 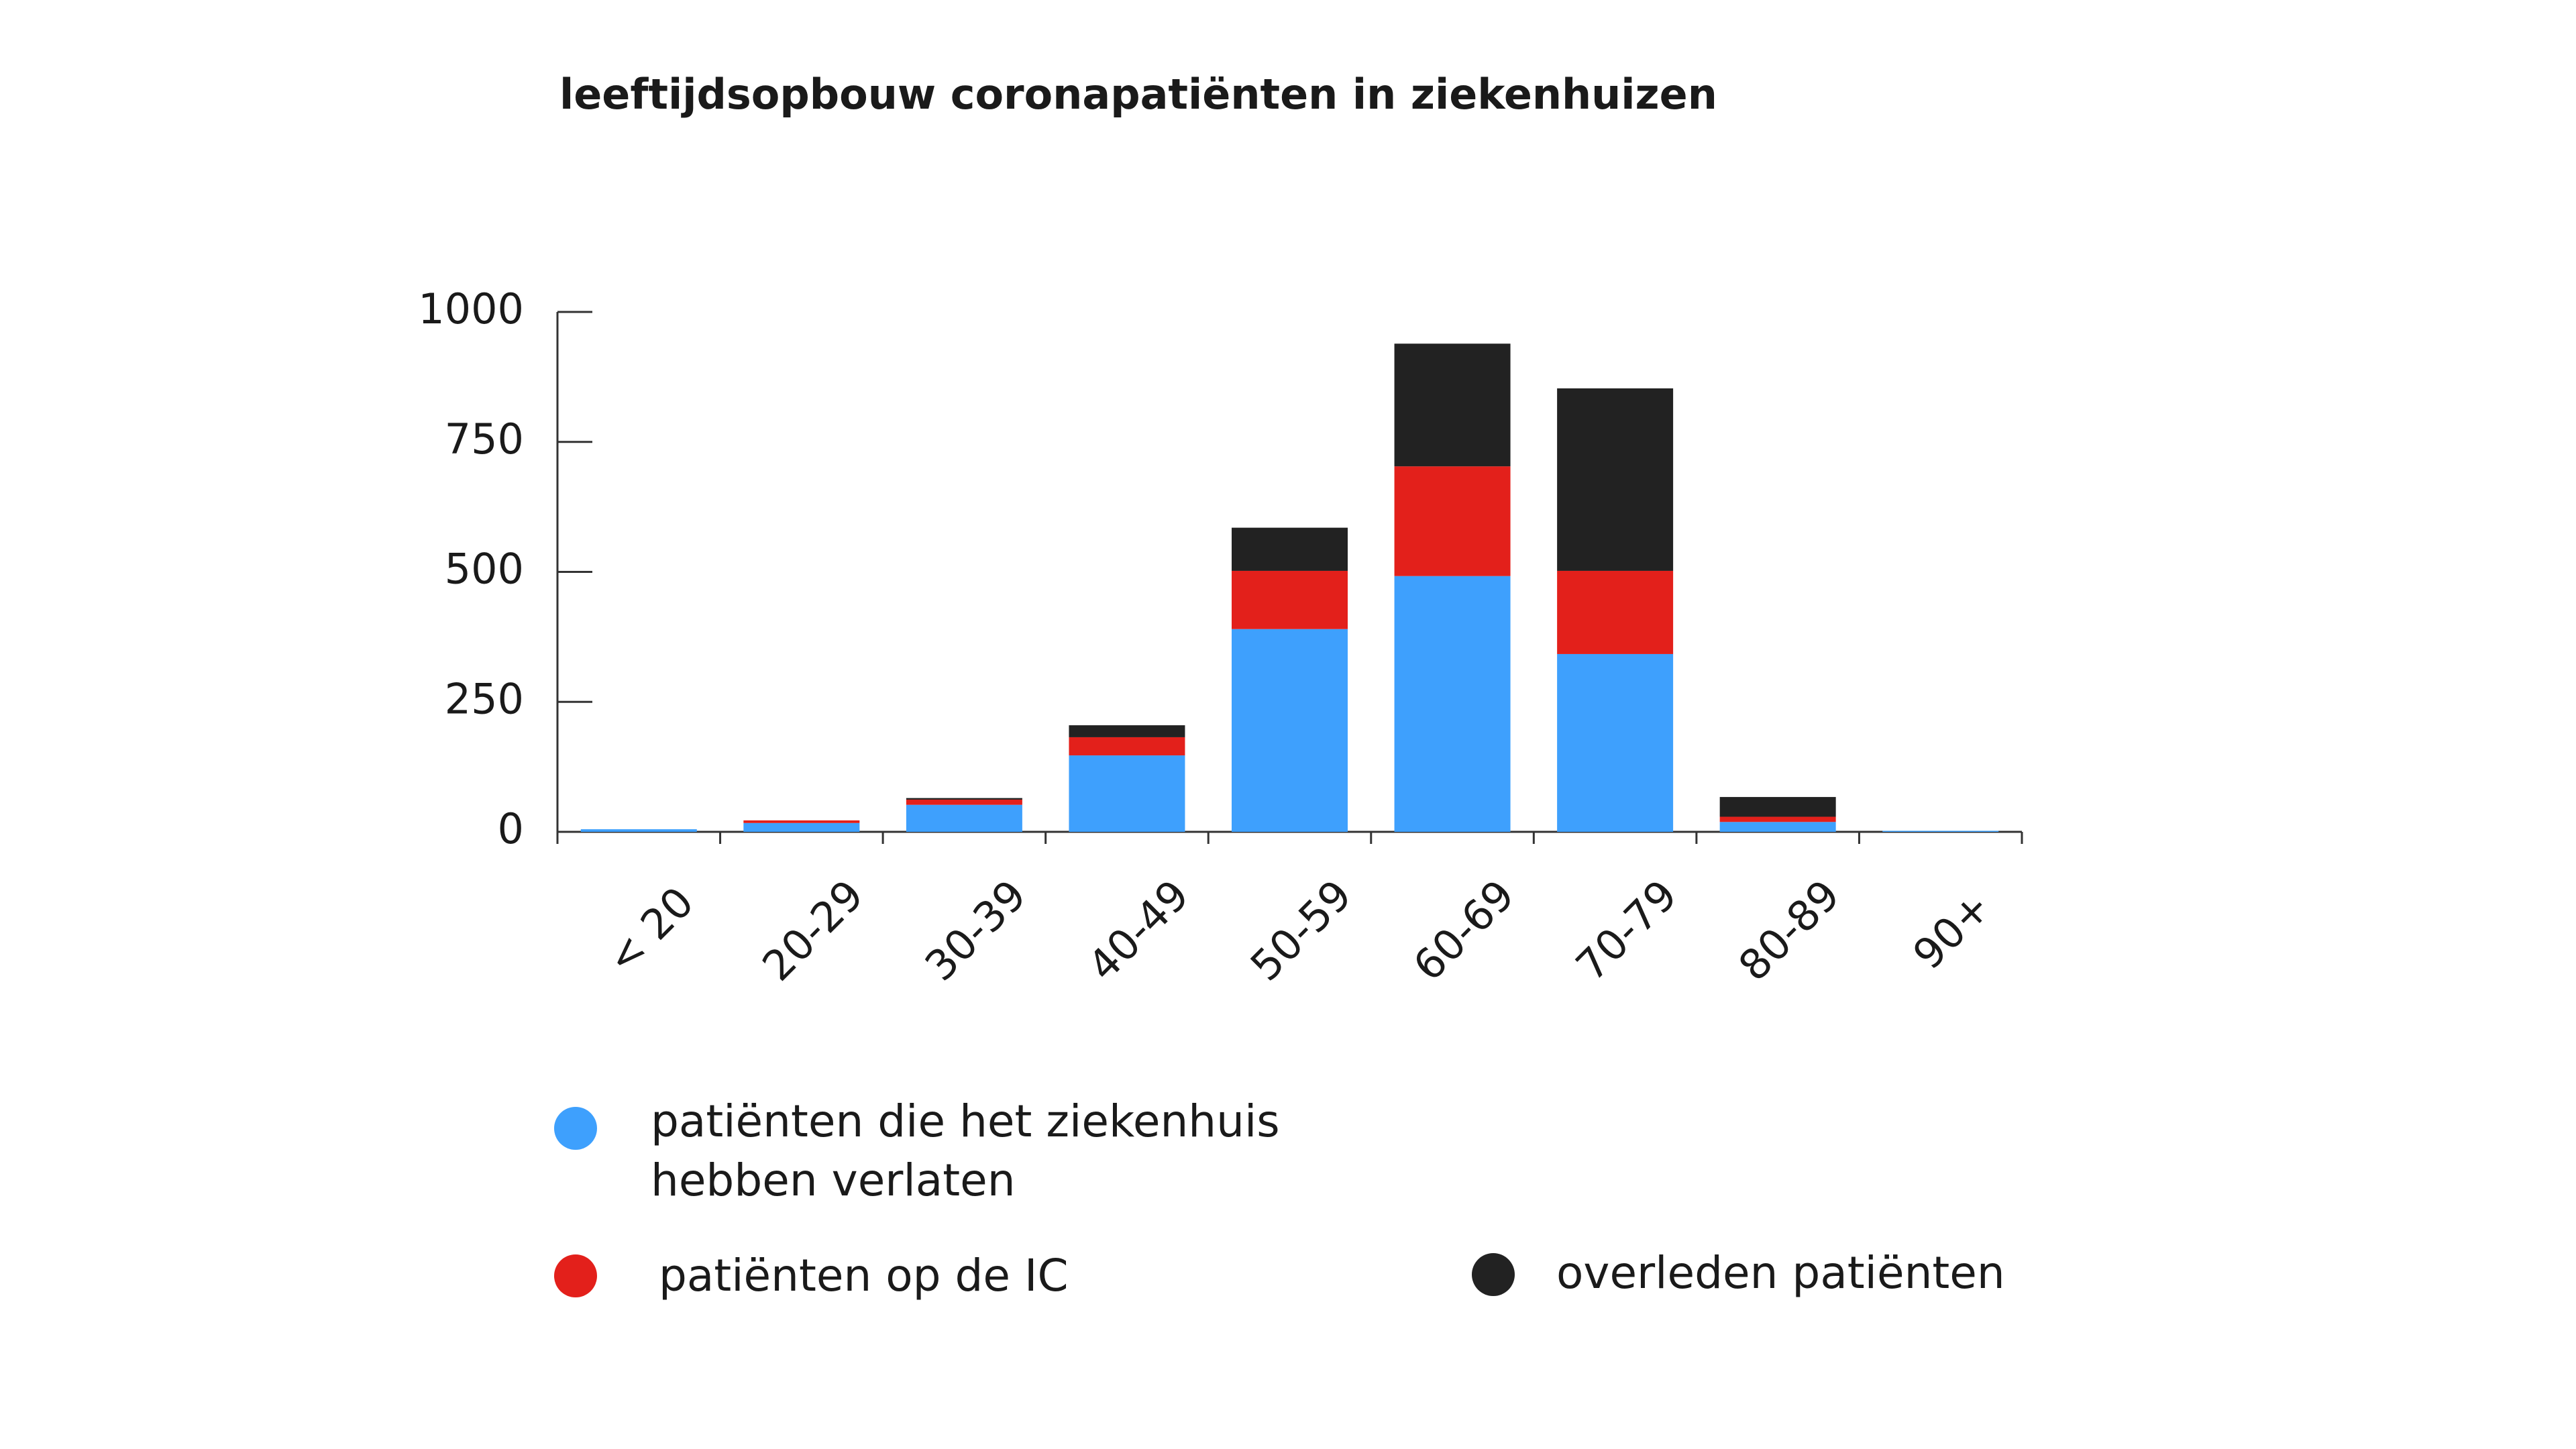 What do you see at coordinates (484, 698) in the screenshot?
I see `y-tick-label: 250` at bounding box center [484, 698].